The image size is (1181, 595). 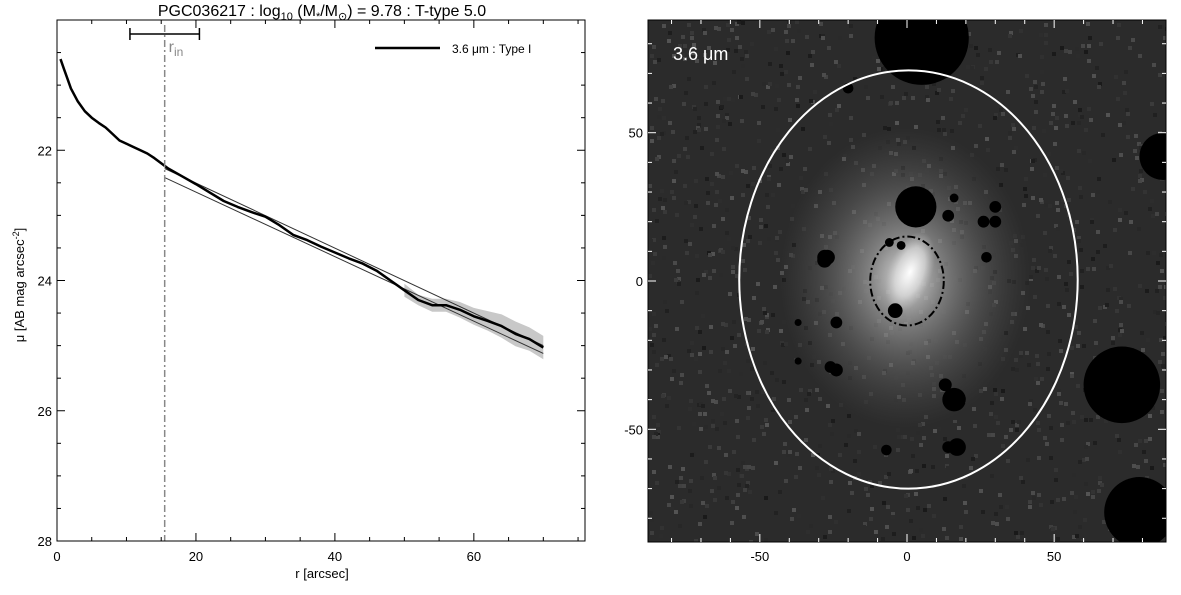 What do you see at coordinates (45, 281) in the screenshot?
I see `y-tick-label-24: 24` at bounding box center [45, 281].